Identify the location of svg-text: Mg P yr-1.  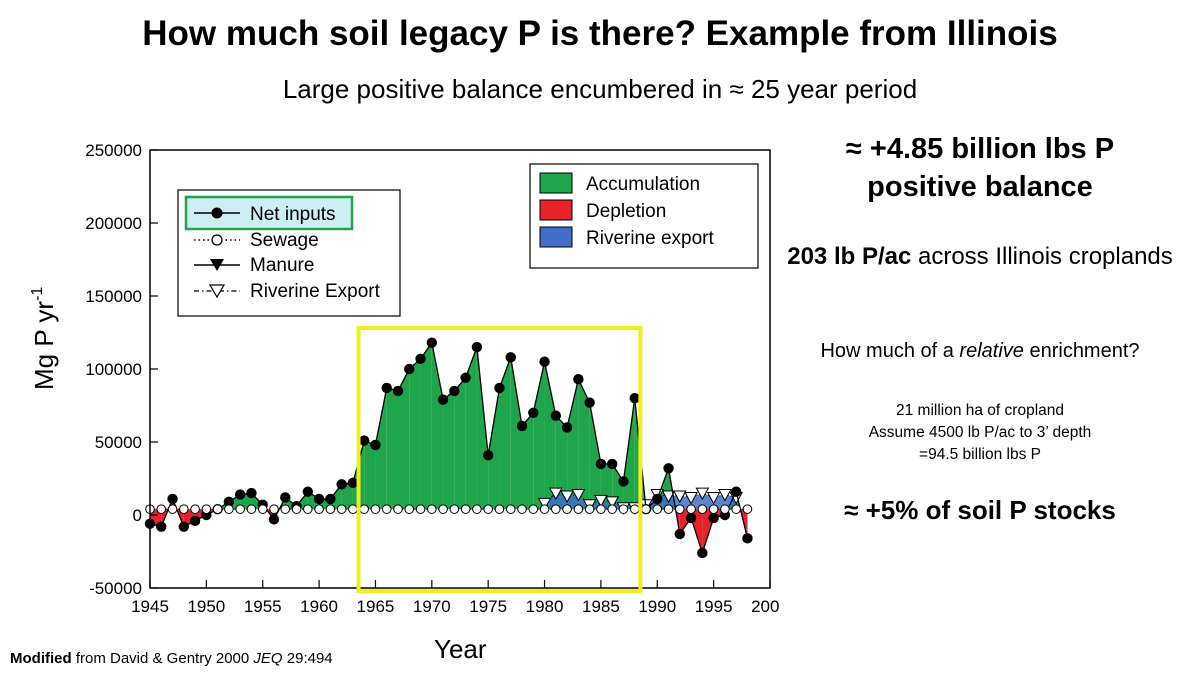
(44, 338).